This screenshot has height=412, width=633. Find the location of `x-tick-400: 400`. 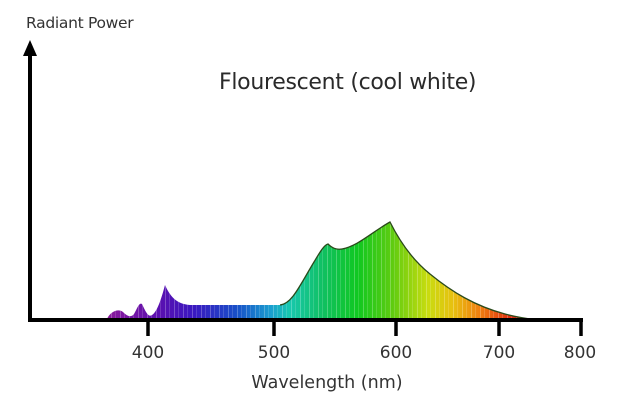

x-tick-400: 400 is located at coordinates (148, 353).